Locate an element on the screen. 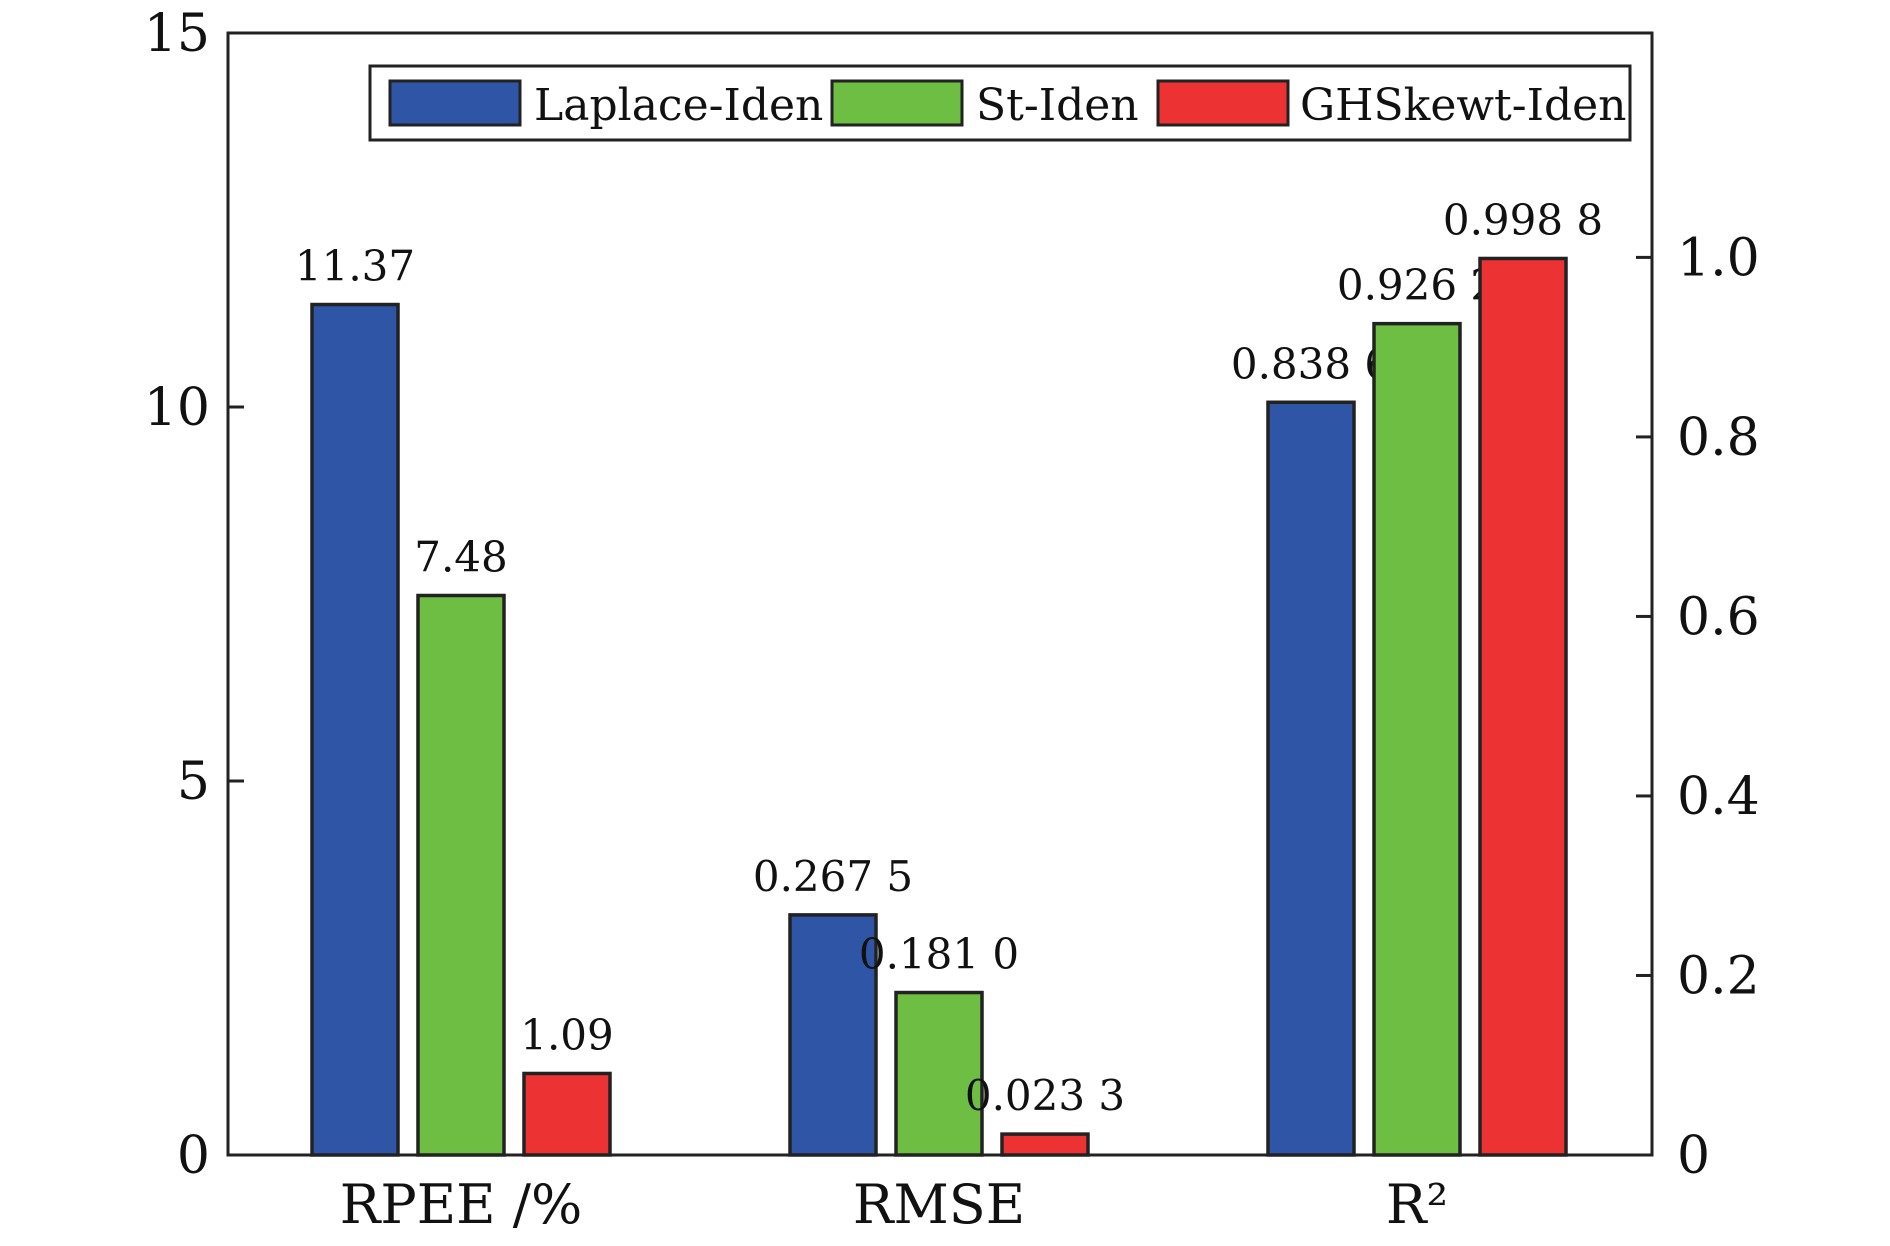 The width and height of the screenshot is (1890, 1246). category-label-1: RMSE is located at coordinates (939, 1204).